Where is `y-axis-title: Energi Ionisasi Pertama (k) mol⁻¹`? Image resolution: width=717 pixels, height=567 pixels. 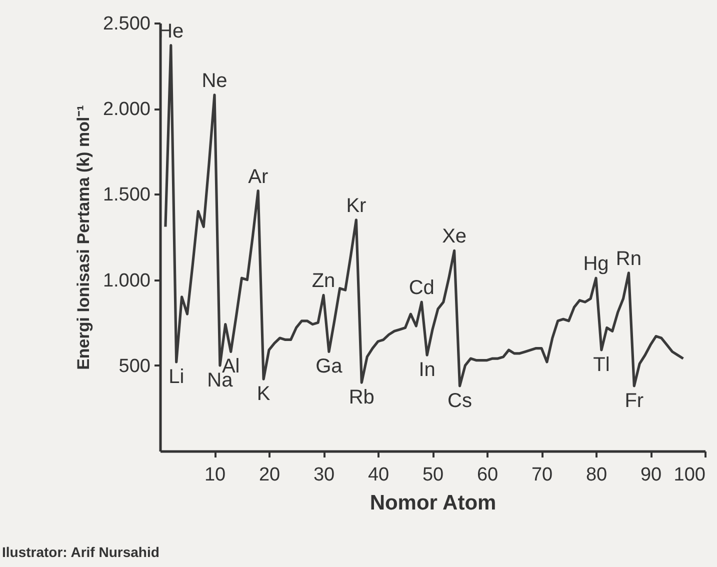
y-axis-title: Energi Ionisasi Pertama (k) mol⁻¹ is located at coordinates (83, 237).